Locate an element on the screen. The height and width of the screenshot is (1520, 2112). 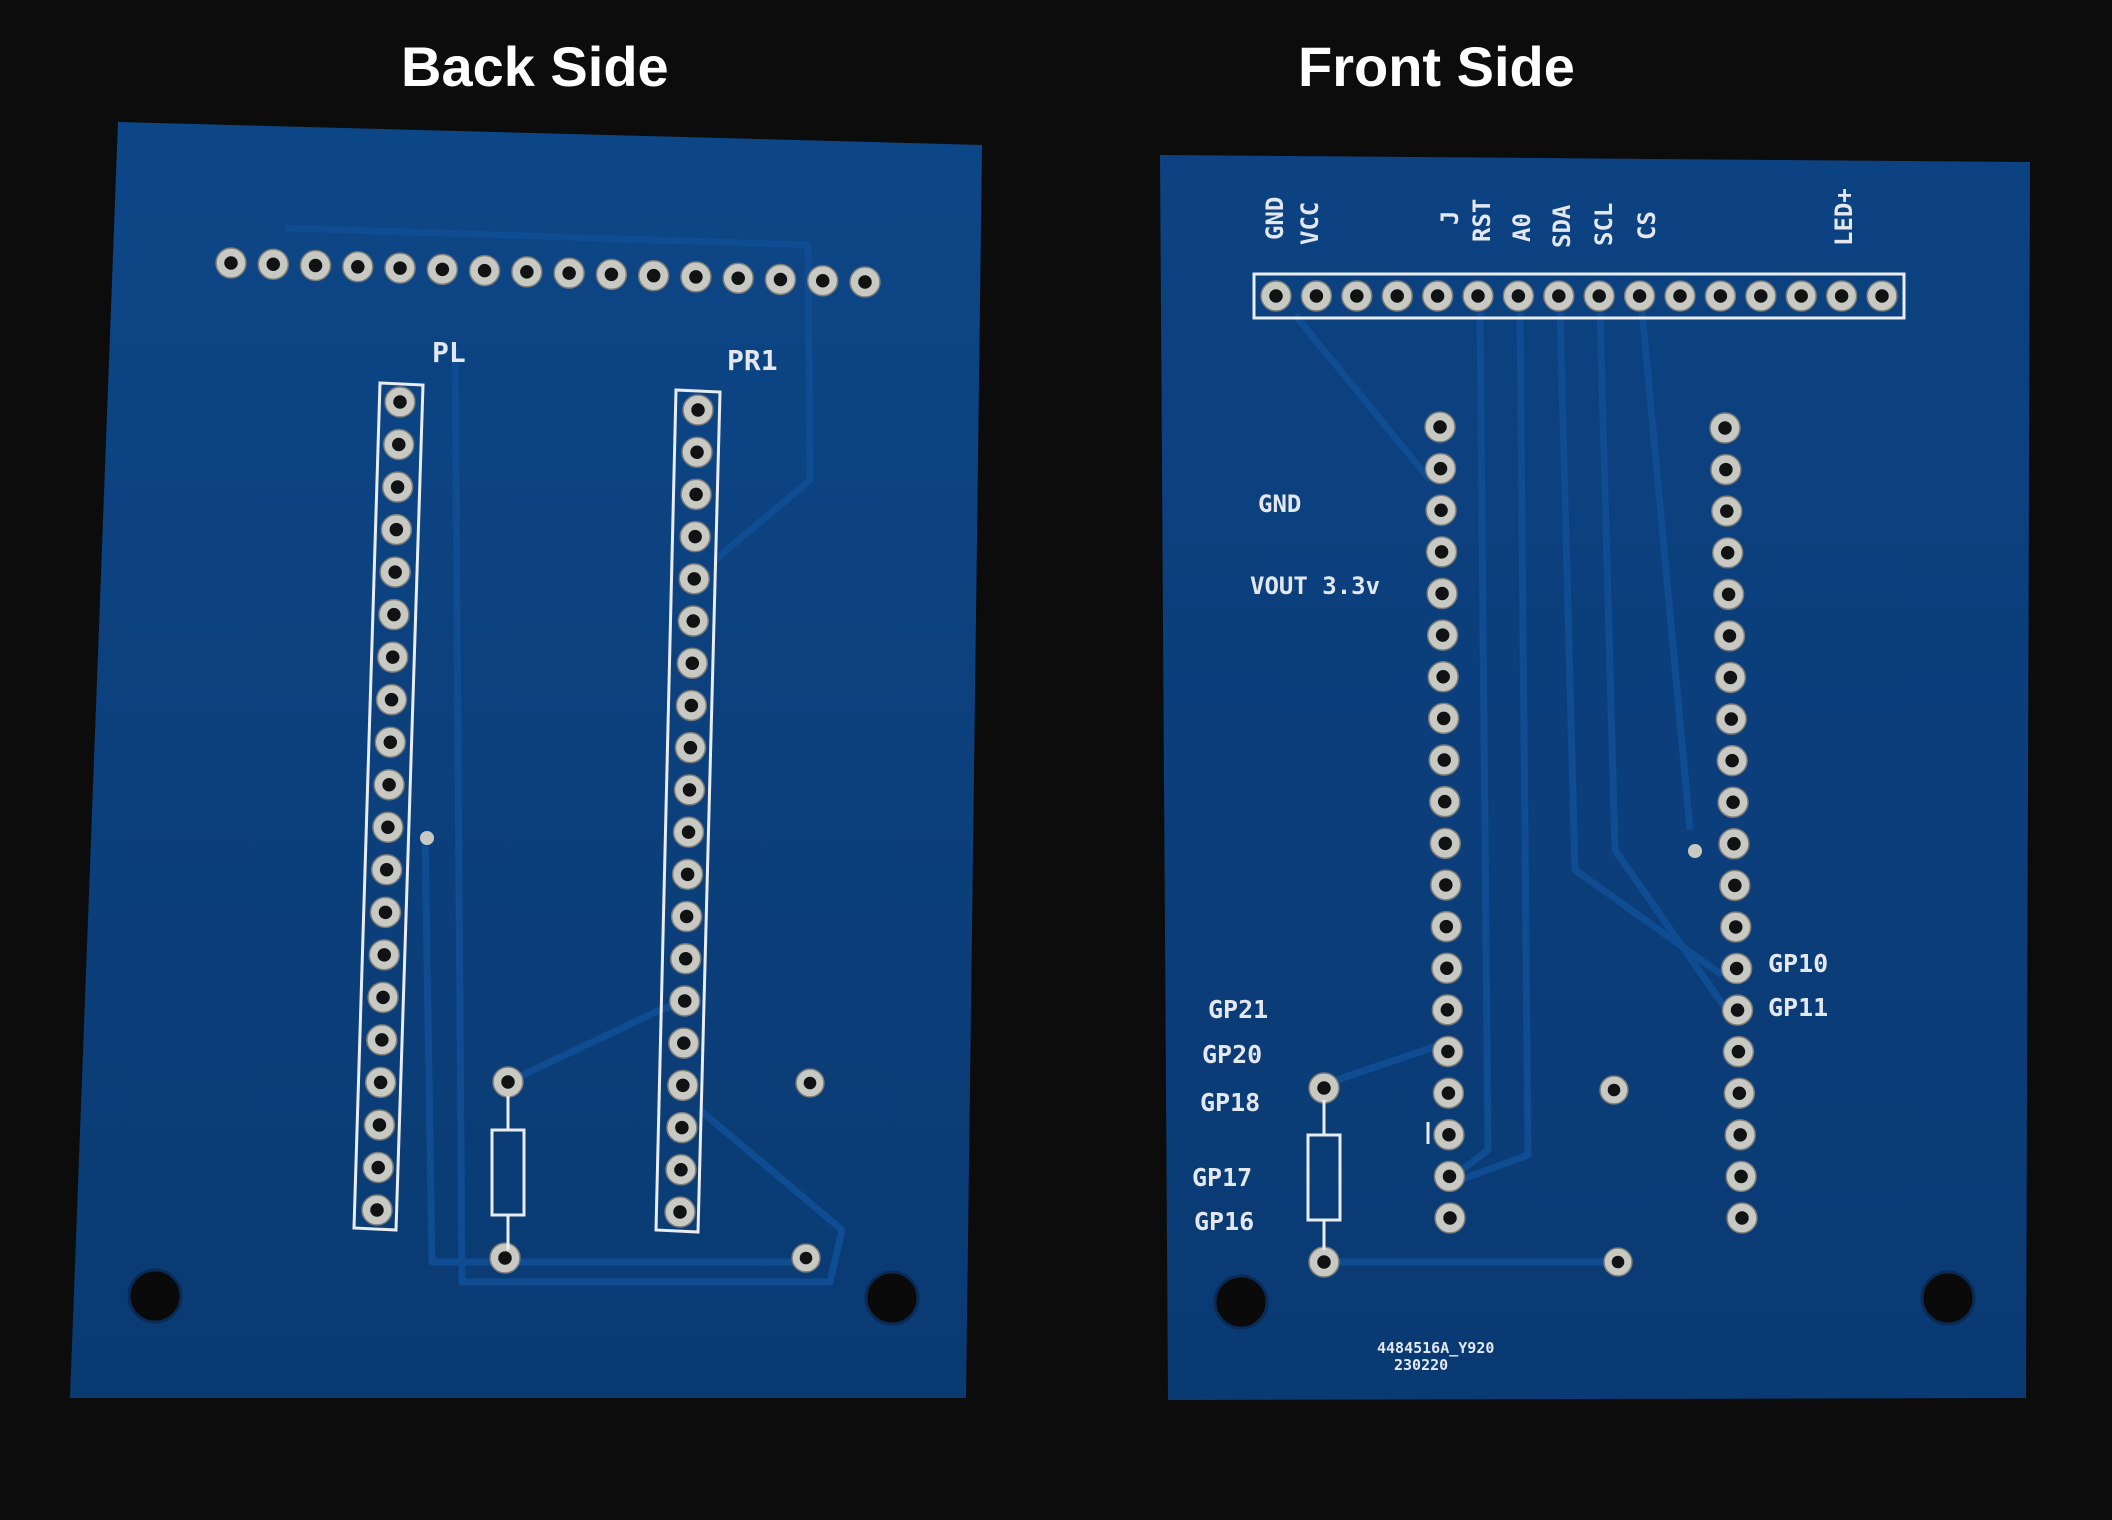
top-label-scl: SCL is located at coordinates (1604, 224).